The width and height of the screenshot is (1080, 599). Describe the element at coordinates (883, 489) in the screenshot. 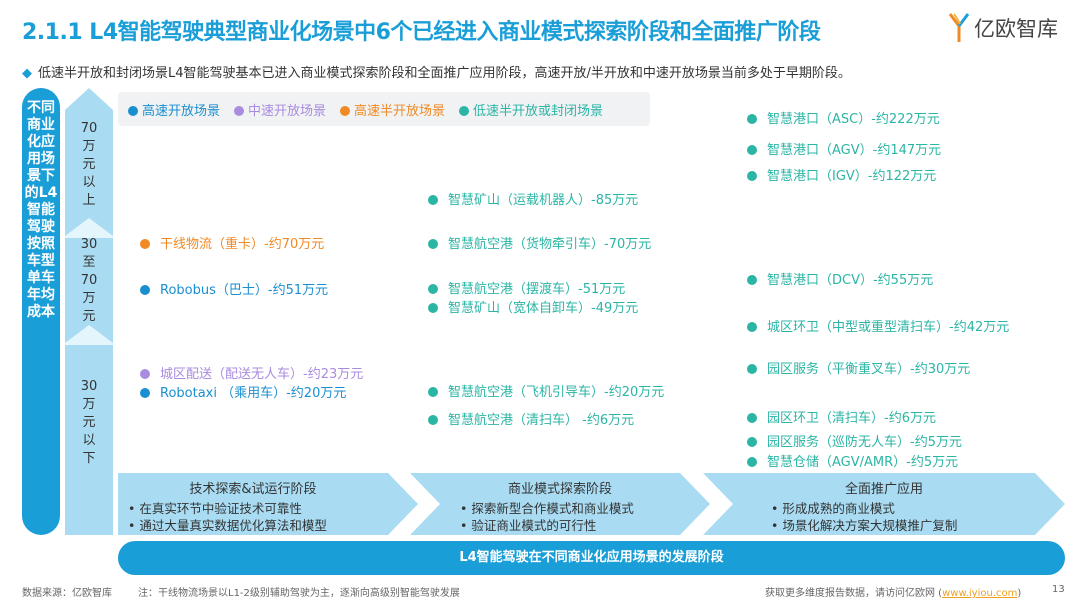

I see `stage-title: 全面推广应用` at that location.